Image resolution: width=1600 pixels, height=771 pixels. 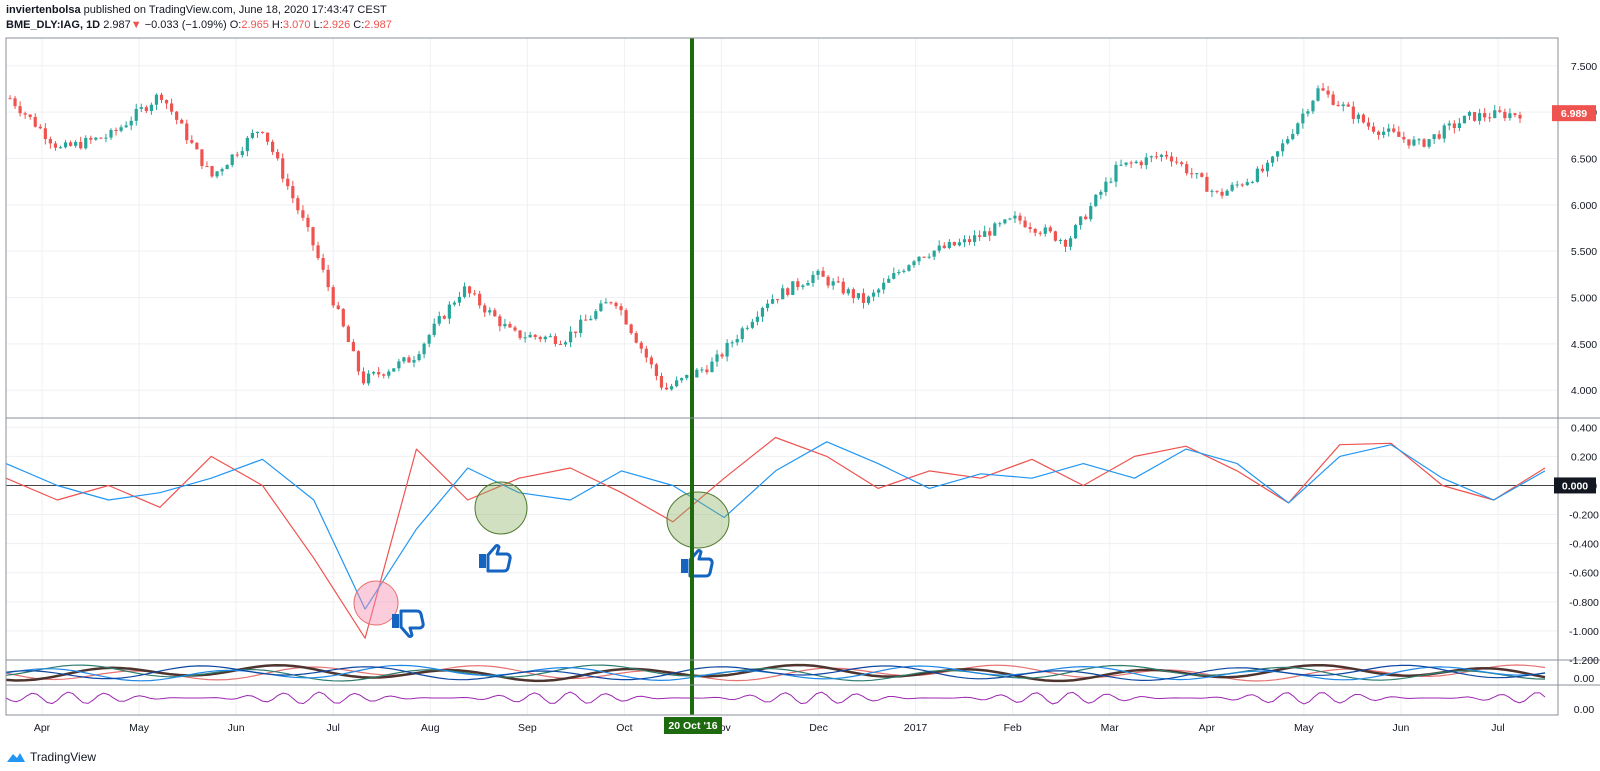 I want to click on time-tick-label: Jul, so click(x=1497, y=728).